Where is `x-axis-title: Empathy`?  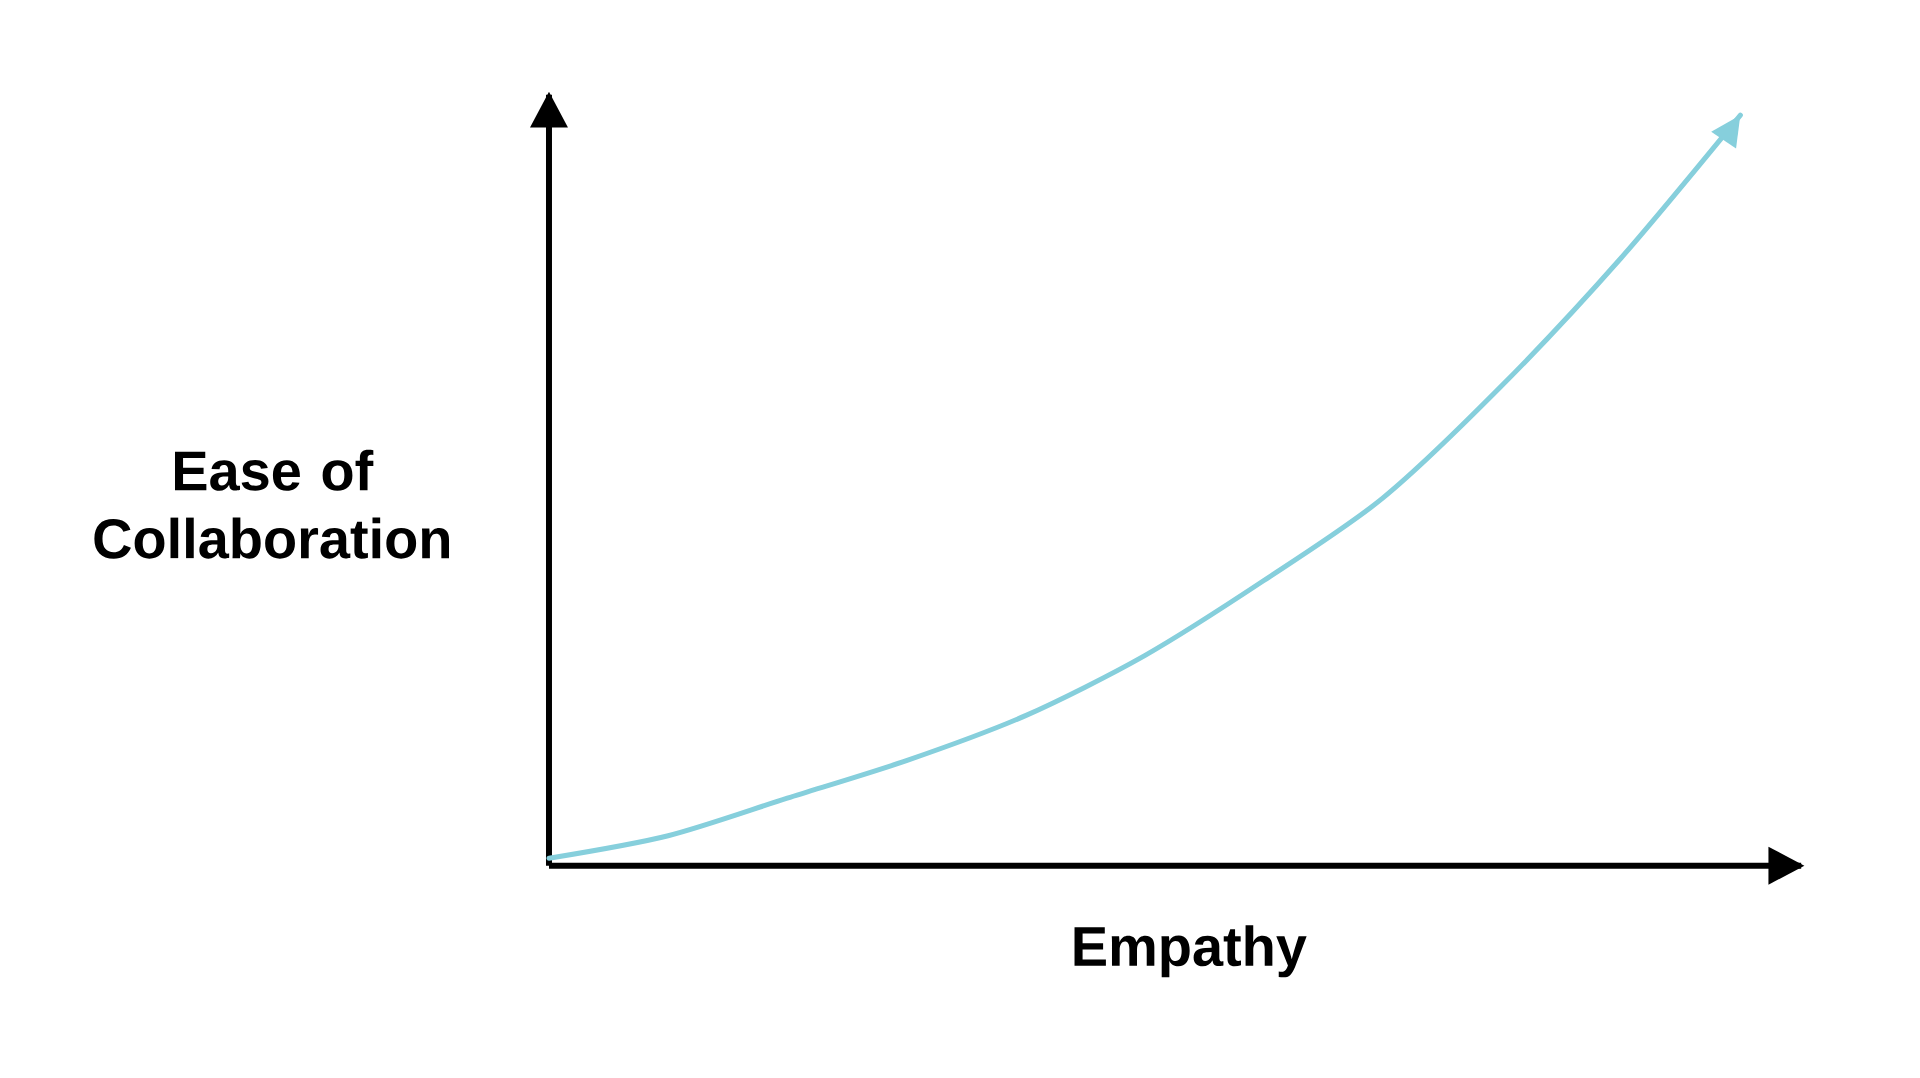
x-axis-title: Empathy is located at coordinates (1190, 951).